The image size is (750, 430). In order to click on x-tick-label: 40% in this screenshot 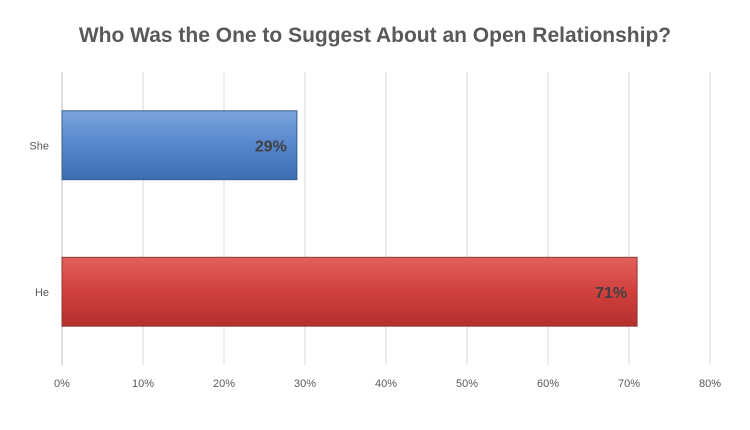, I will do `click(386, 384)`.